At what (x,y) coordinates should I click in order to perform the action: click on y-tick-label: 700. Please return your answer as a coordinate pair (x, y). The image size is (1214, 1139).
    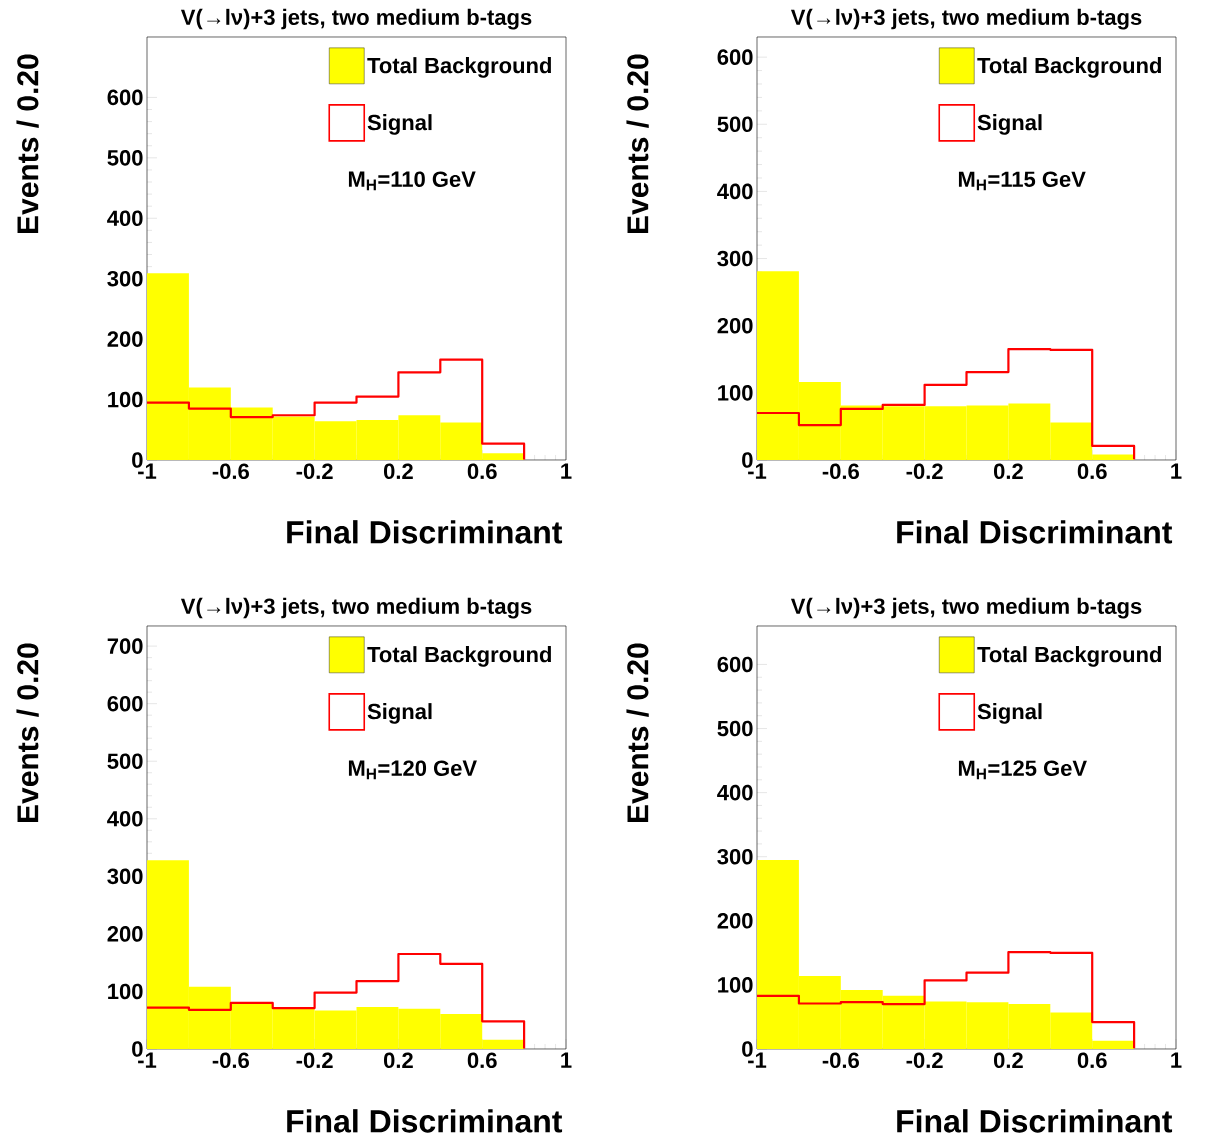
    Looking at the image, I should click on (125, 646).